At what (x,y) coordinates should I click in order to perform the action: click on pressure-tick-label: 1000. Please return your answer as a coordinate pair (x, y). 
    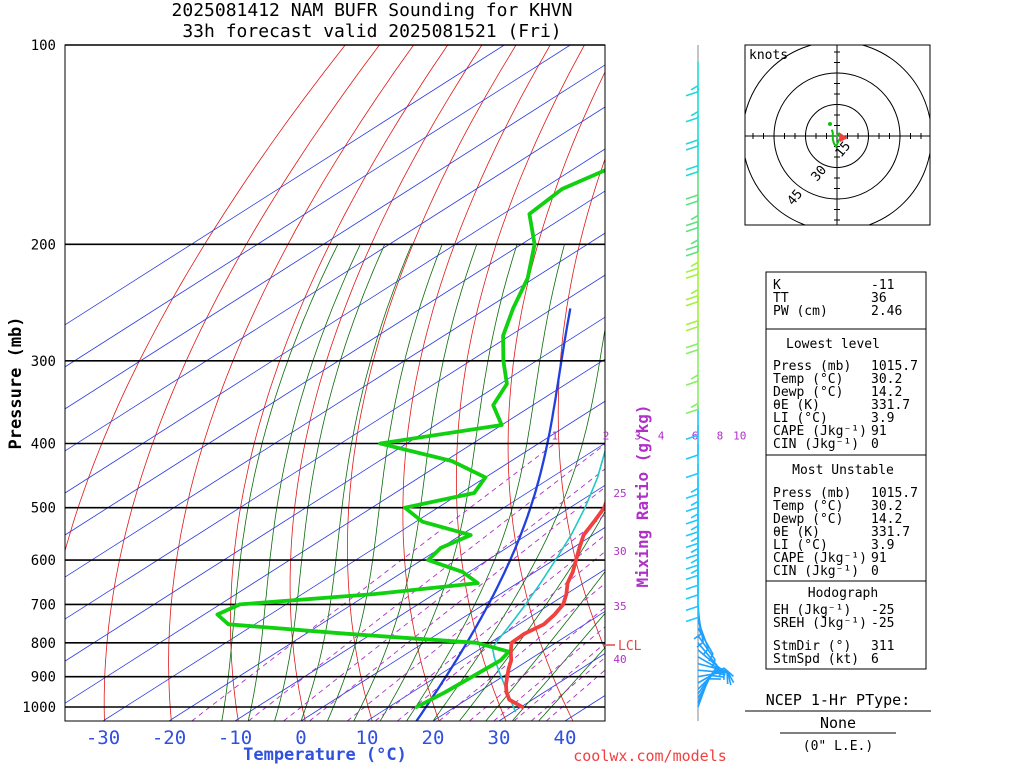
    Looking at the image, I should click on (39, 708).